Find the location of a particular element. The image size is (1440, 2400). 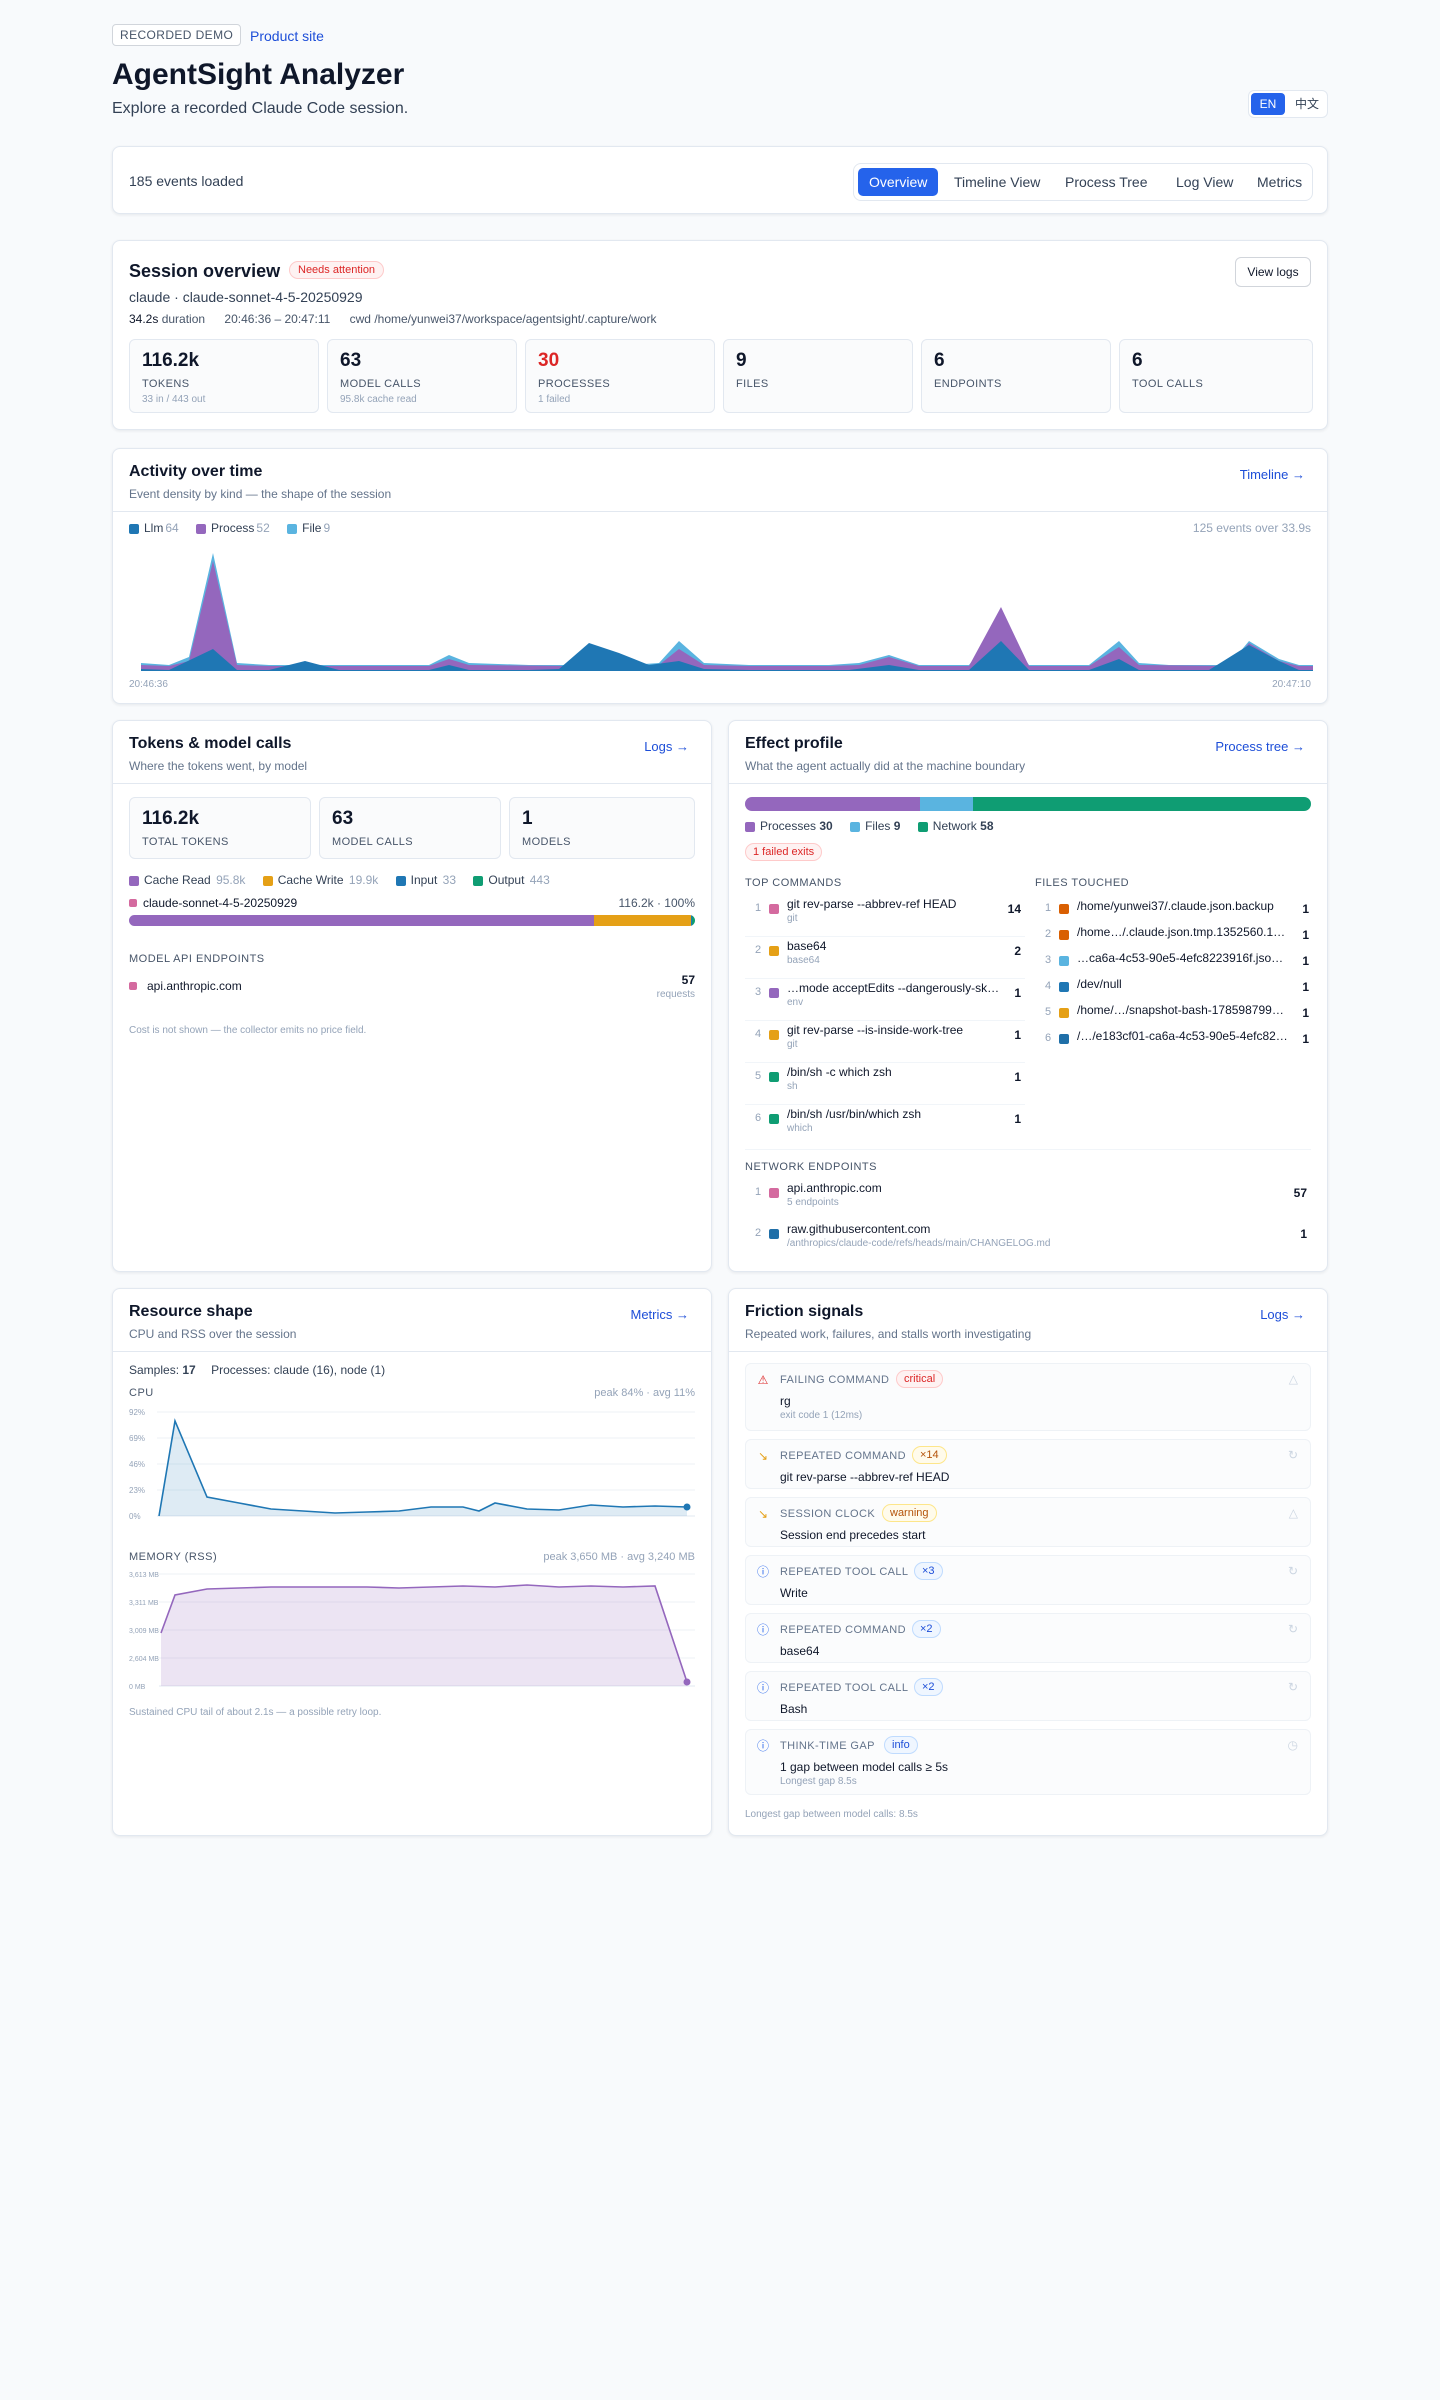

cpu-summary: peak 84% · avg 11% is located at coordinates (644, 1393).